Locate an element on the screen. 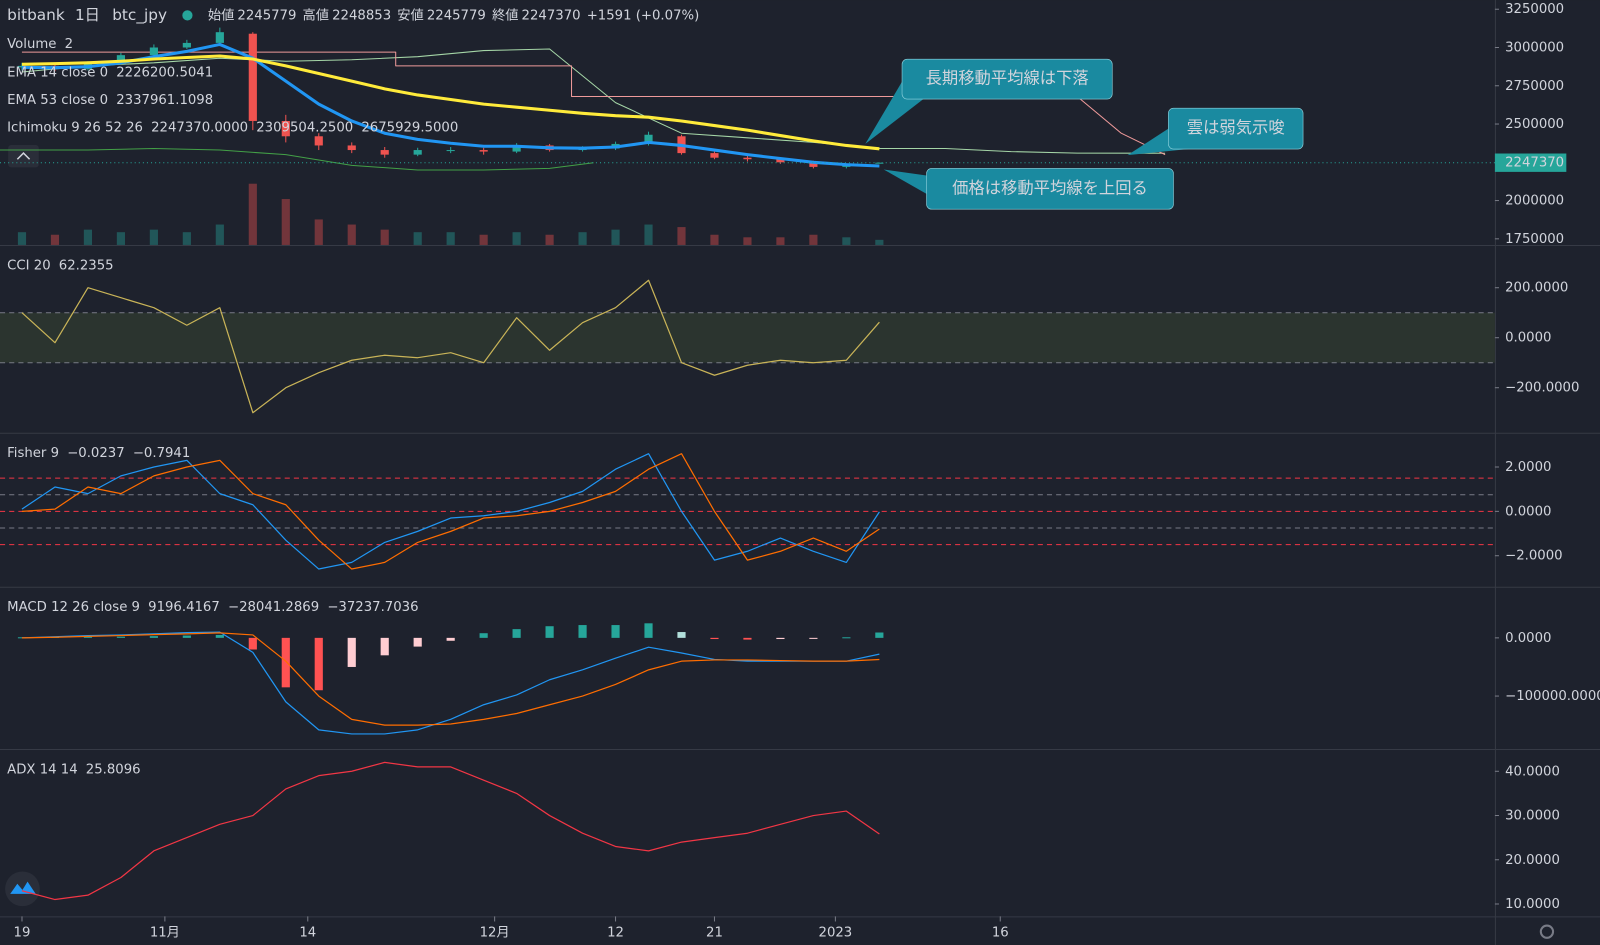 Image resolution: width=1600 pixels, height=945 pixels. legend-name: MACD 12 26 close 9 is located at coordinates (73, 607).